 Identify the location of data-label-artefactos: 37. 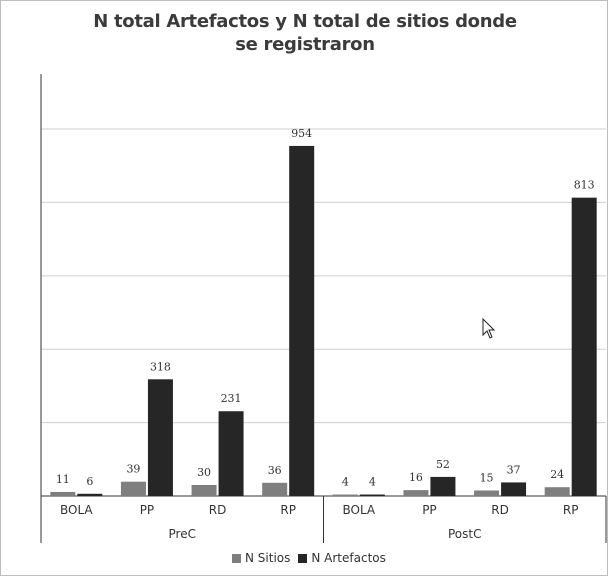
(514, 469).